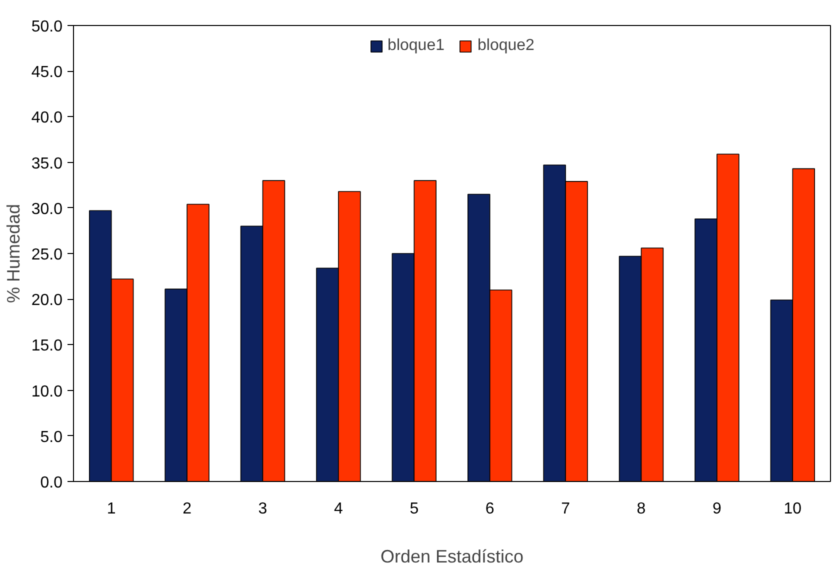 The width and height of the screenshot is (834, 569). What do you see at coordinates (187, 509) in the screenshot?
I see `x-tick-label: 2` at bounding box center [187, 509].